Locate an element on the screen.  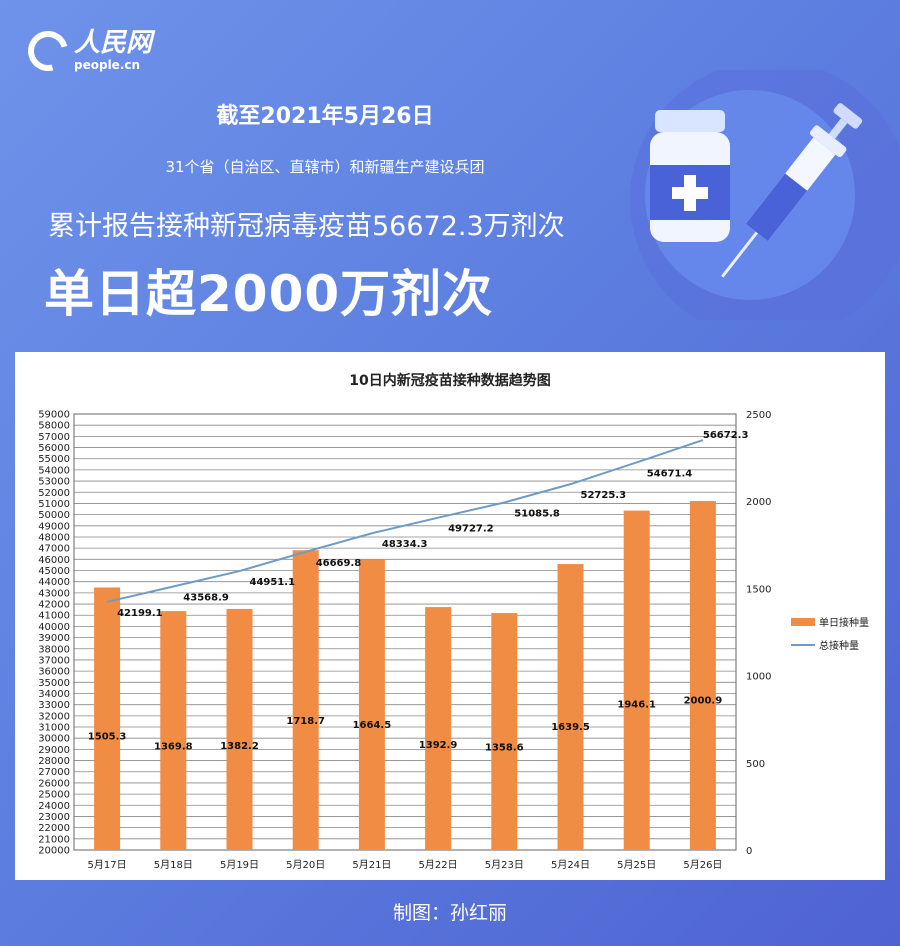
left-tick-label: 55000 is located at coordinates (54, 459).